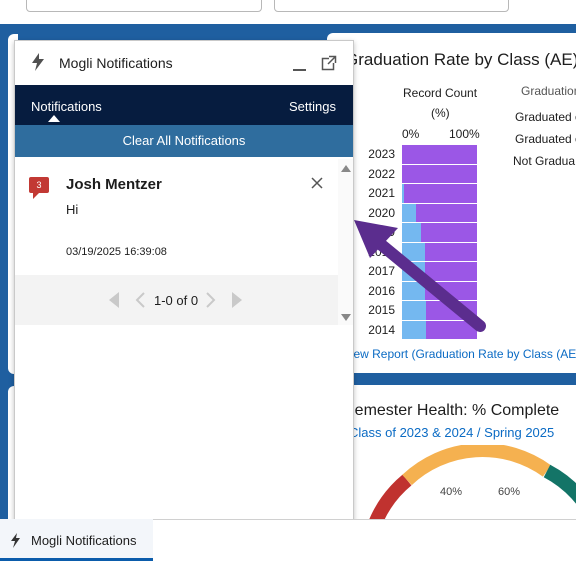  I want to click on pagination-text: 1-0 of 0, so click(176, 300).